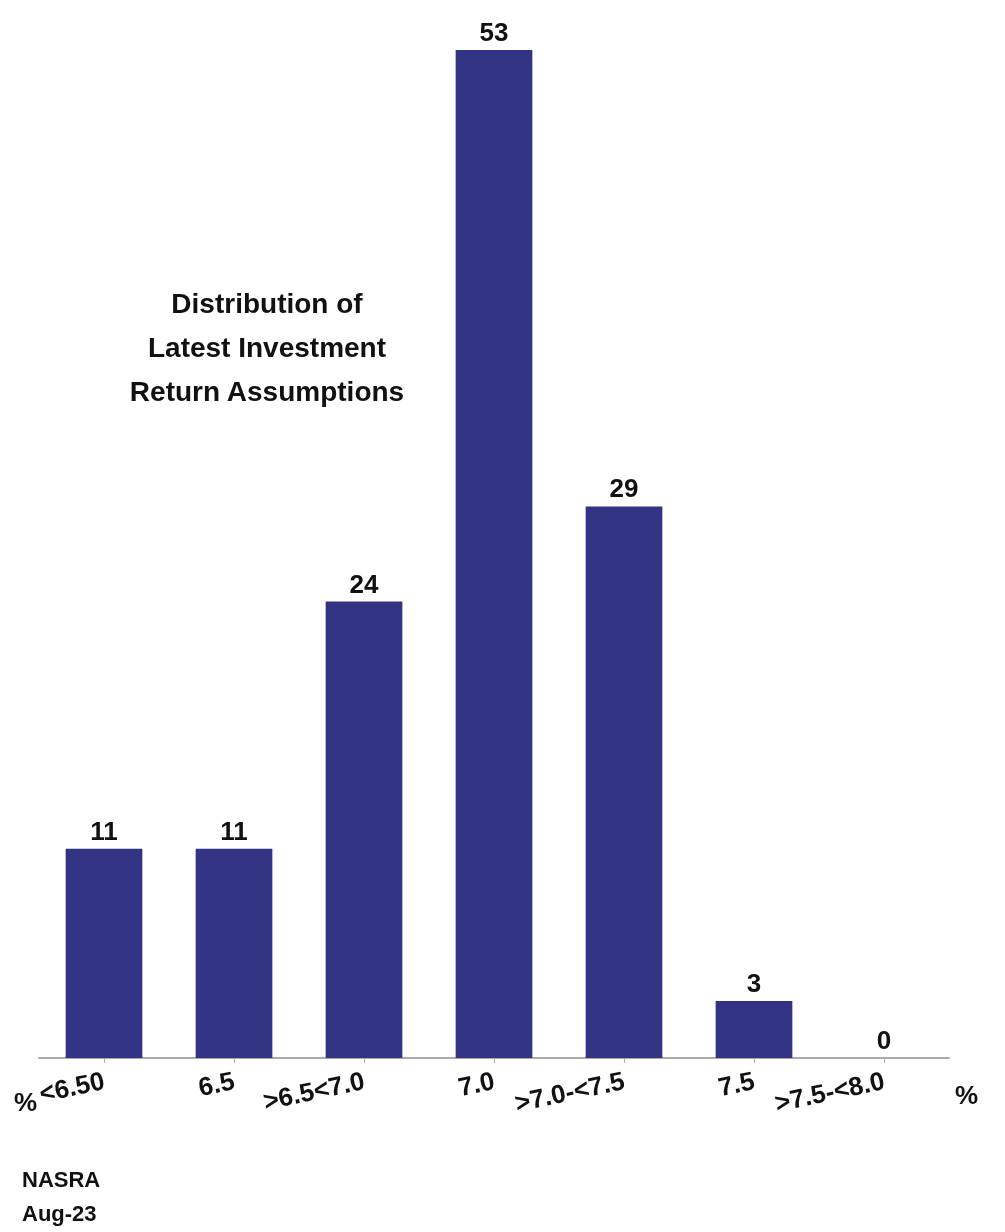  I want to click on x-tick-label: >7.5-<8.0, so click(830, 1091).